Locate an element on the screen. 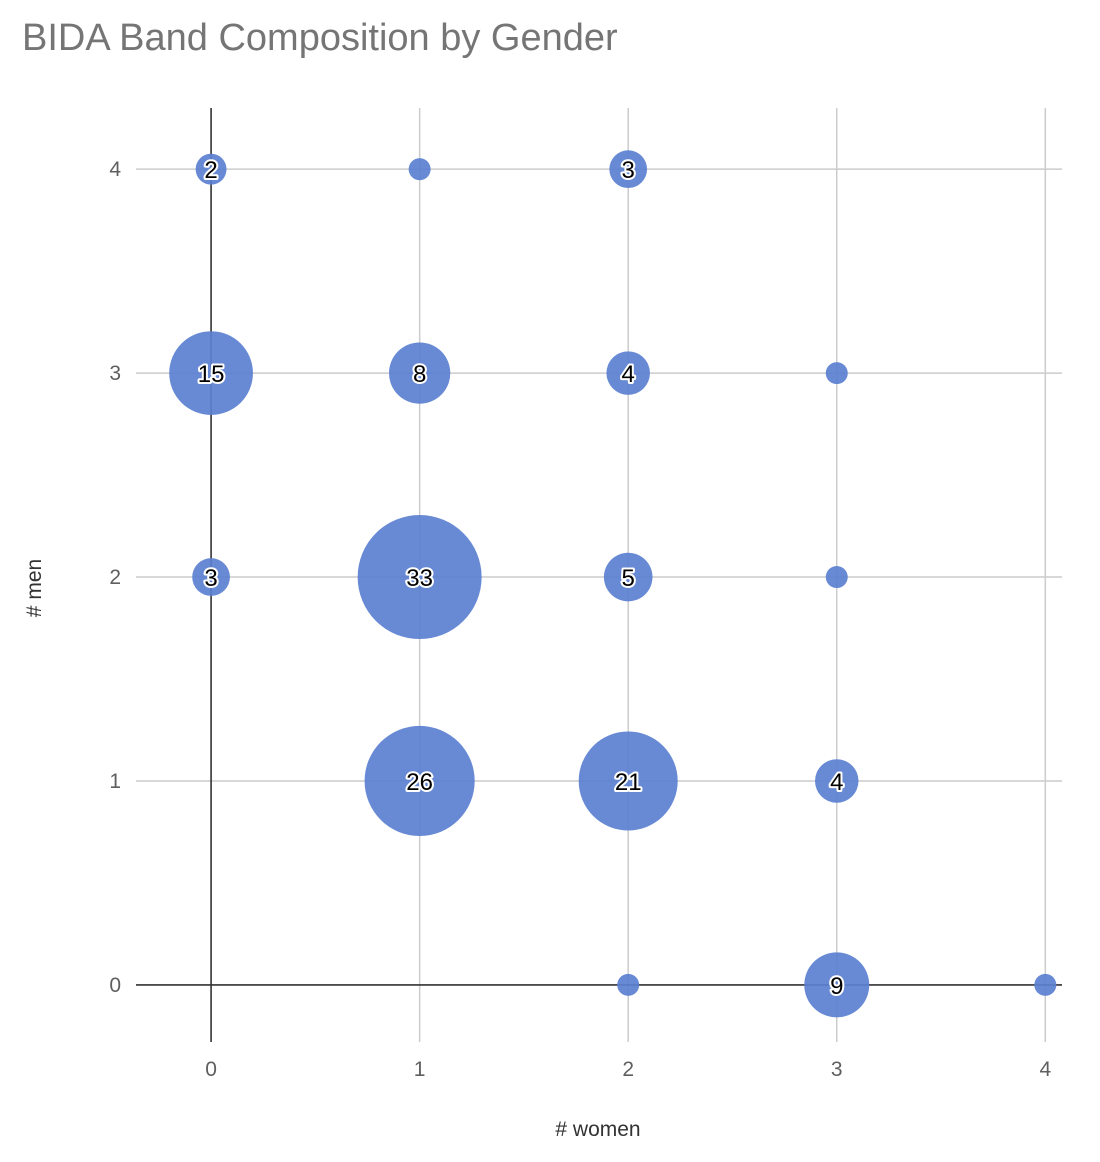  bubble-label: 33 is located at coordinates (419, 578).